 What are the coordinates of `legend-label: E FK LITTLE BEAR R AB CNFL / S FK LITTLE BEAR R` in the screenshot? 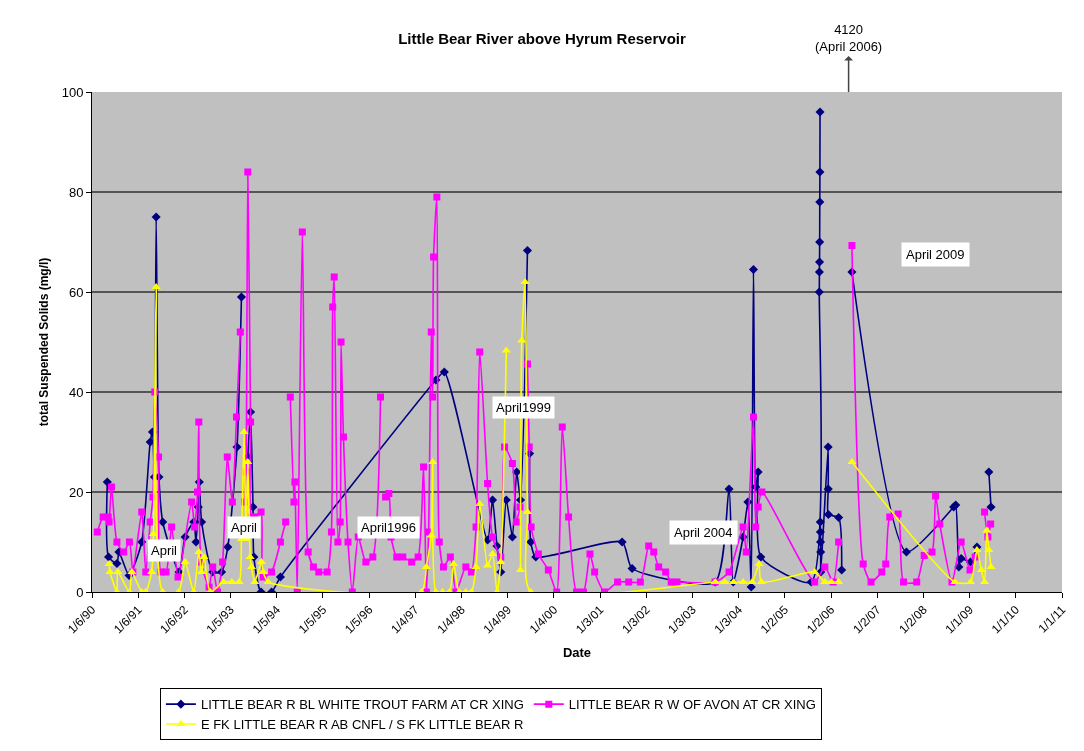 It's located at (362, 725).